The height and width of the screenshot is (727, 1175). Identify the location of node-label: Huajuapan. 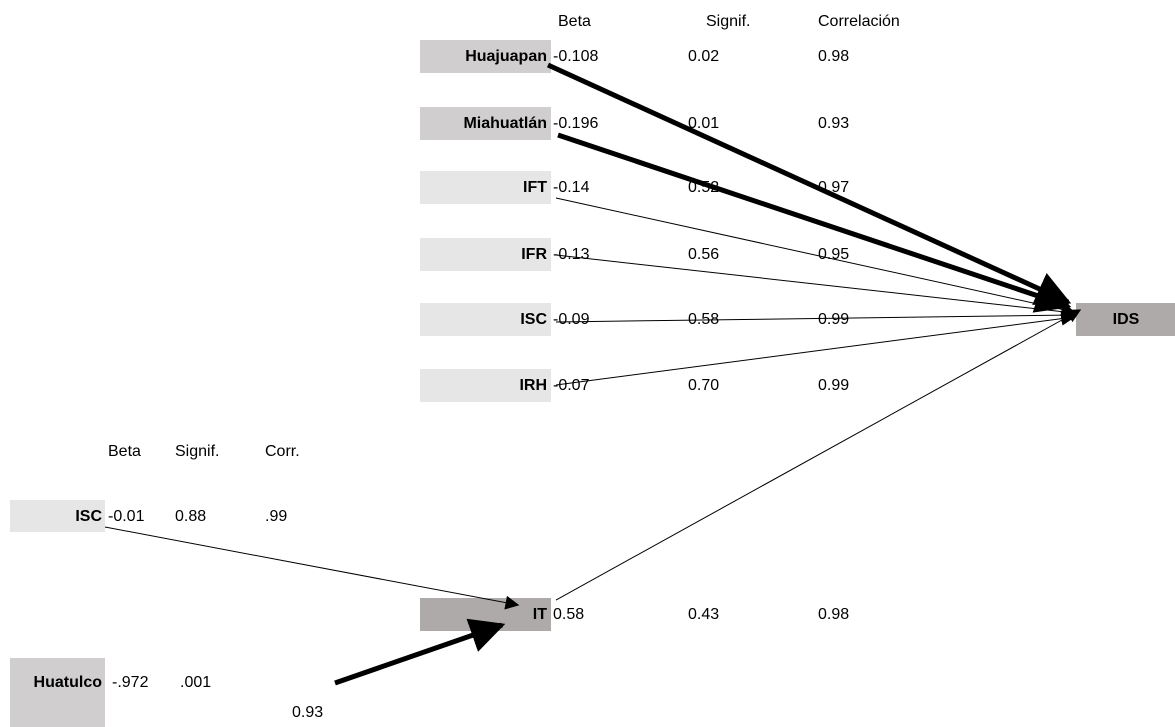
(506, 56).